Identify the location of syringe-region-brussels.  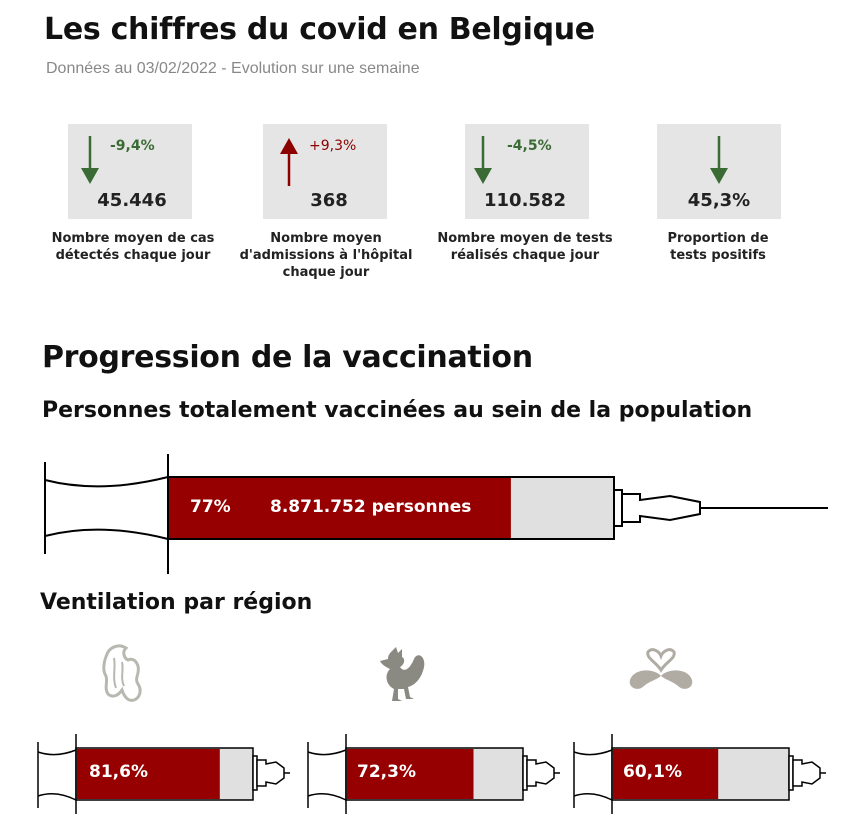
(699, 774).